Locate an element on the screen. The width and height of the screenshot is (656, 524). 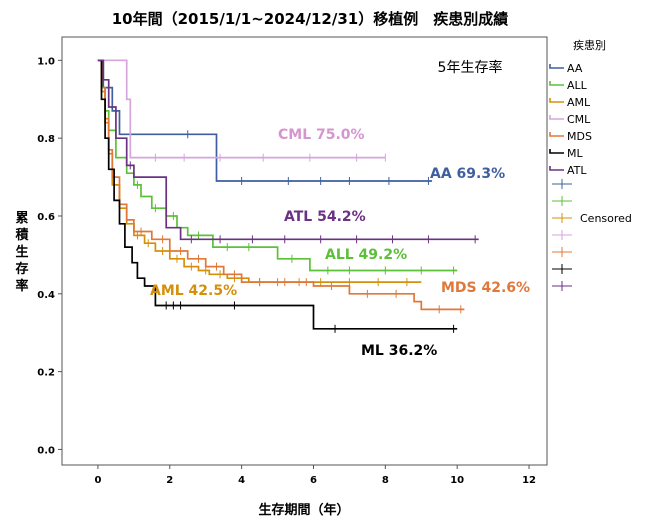
x-axis-label: 生存期間（年） is located at coordinates (303, 510).